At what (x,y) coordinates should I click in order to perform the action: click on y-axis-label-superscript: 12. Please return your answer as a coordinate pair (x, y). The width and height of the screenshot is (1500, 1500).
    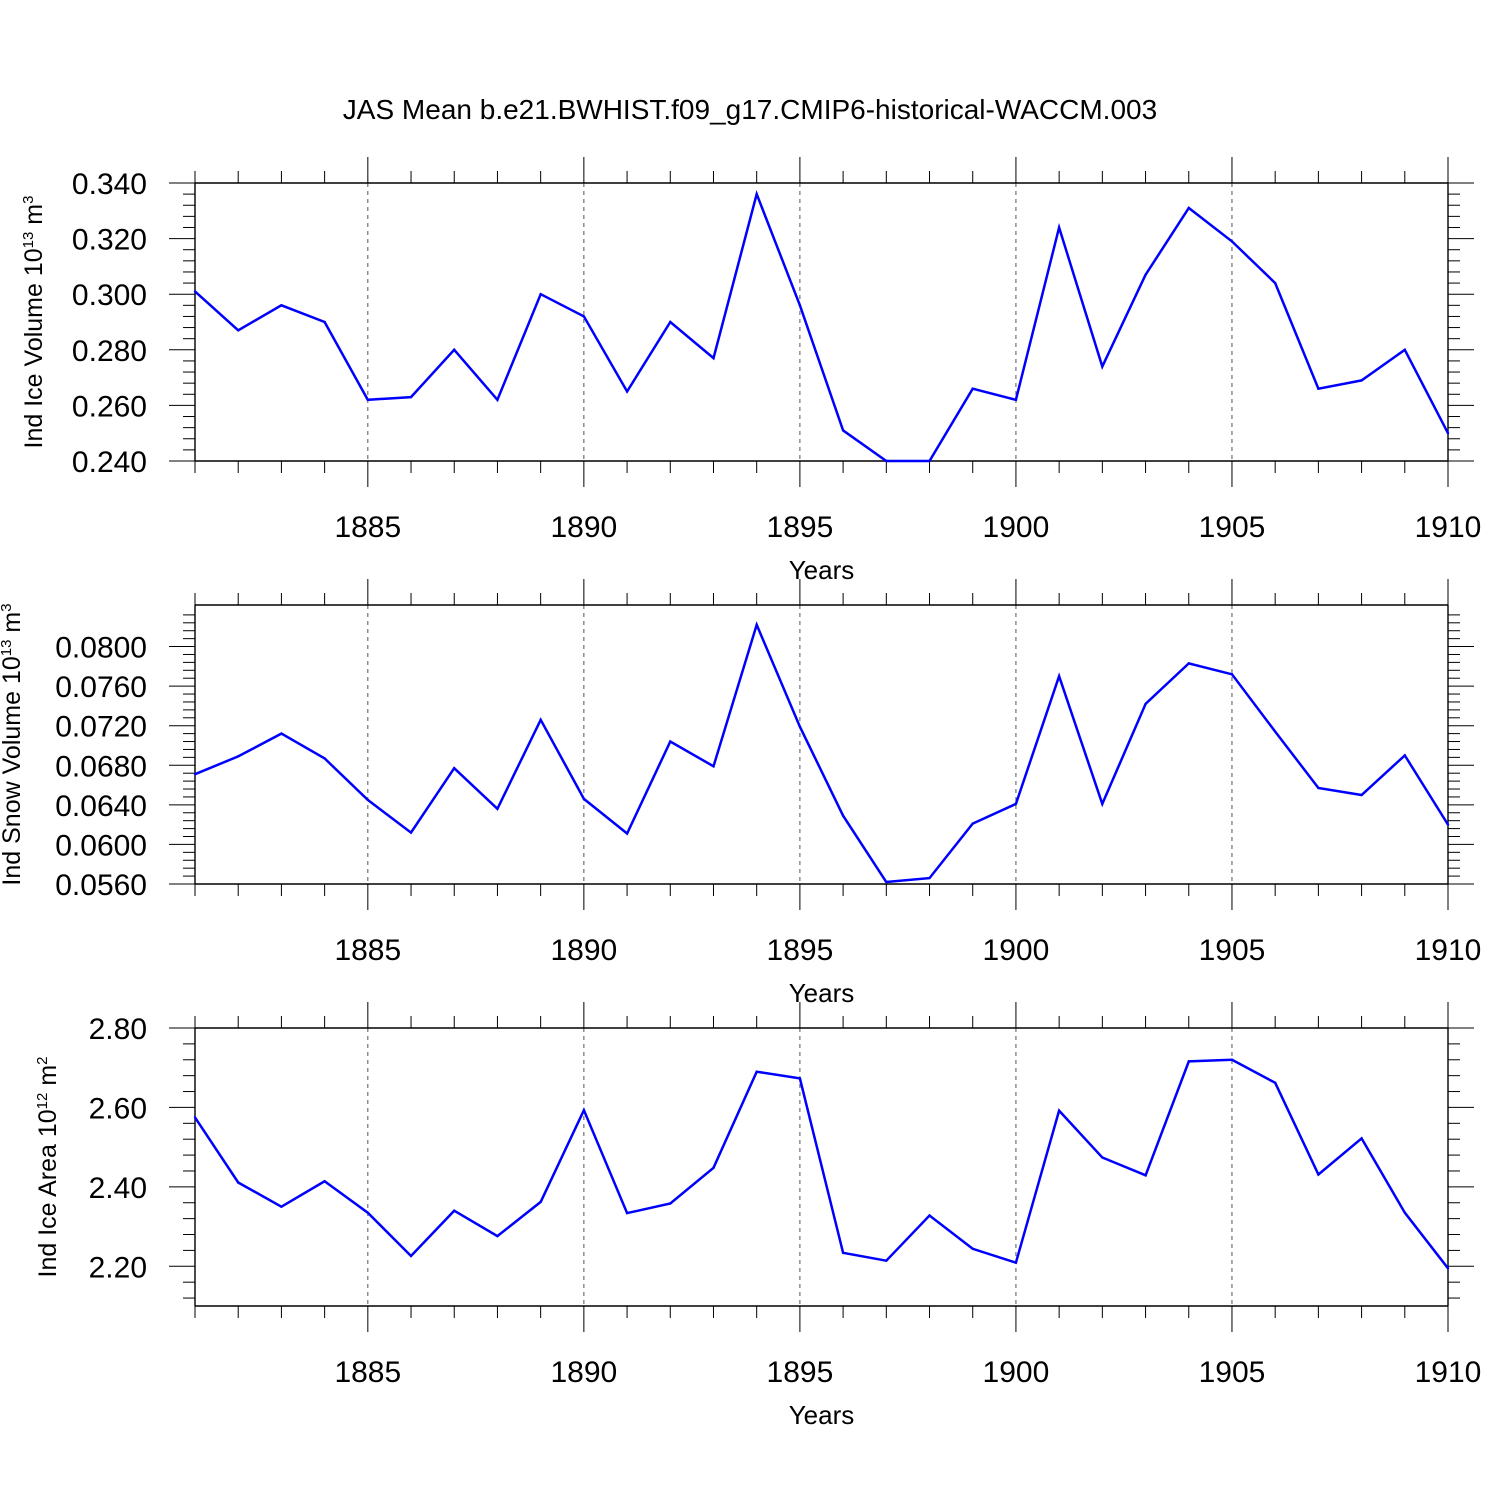
    Looking at the image, I should click on (42, 1101).